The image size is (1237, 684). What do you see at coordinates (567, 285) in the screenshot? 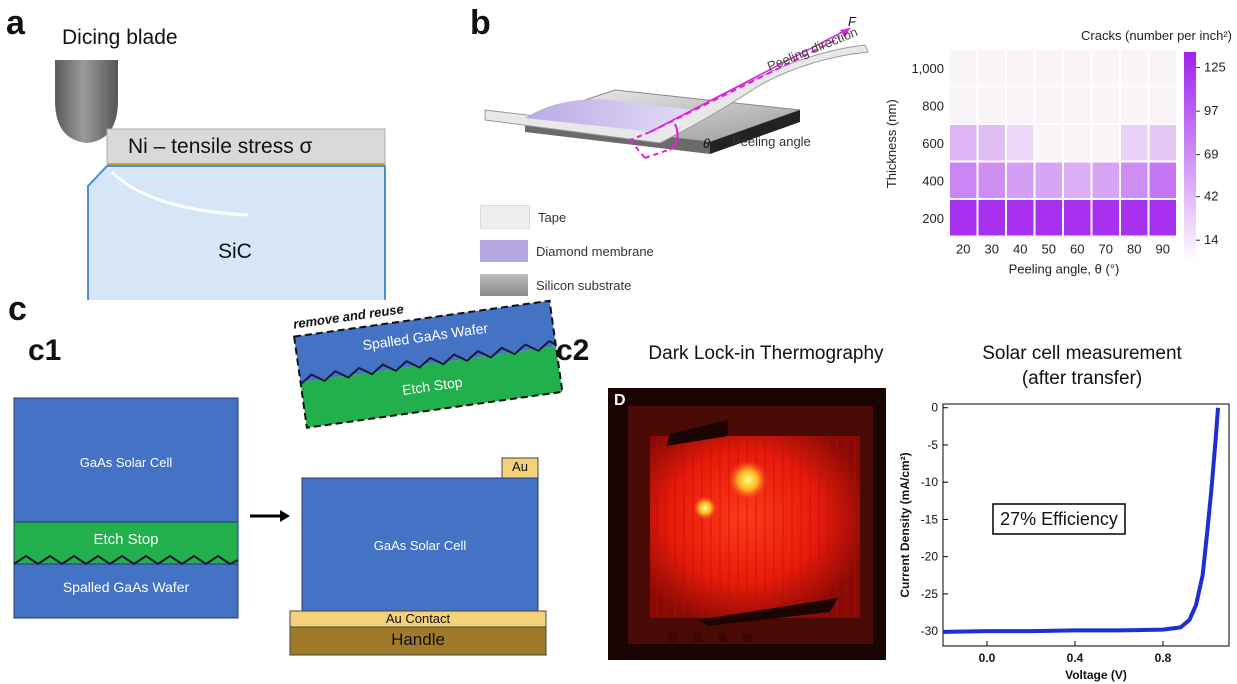
I see `legend-item: Silicon substrate` at bounding box center [567, 285].